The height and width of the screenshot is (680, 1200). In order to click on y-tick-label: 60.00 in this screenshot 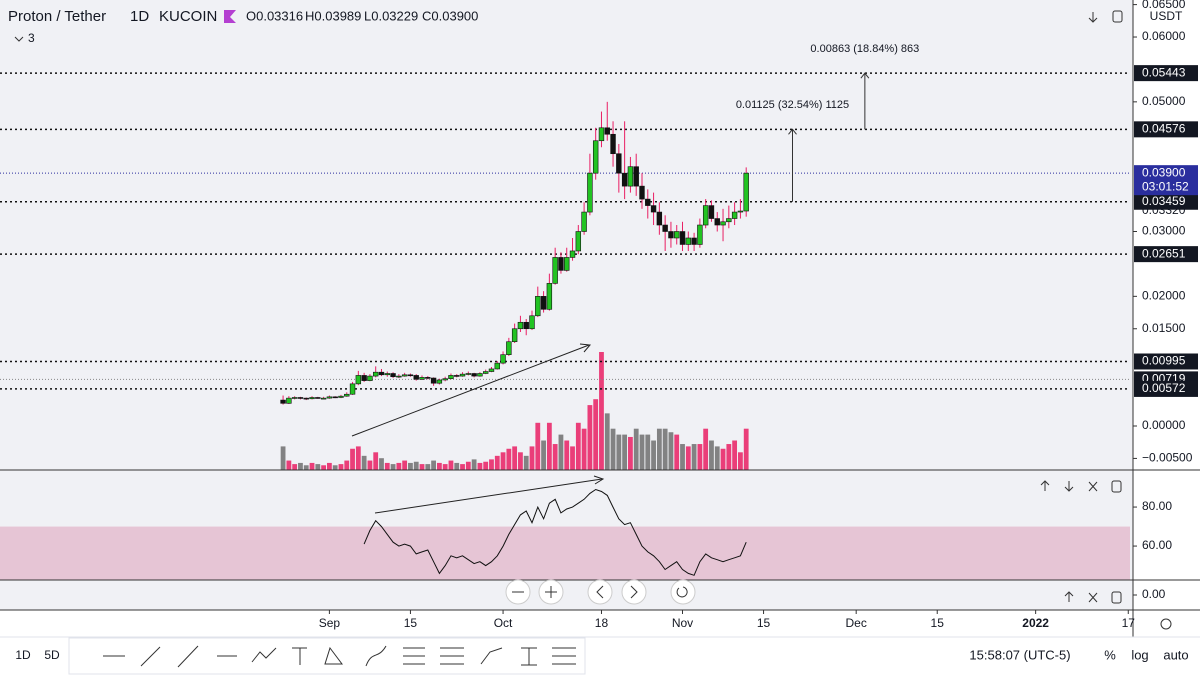, I will do `click(1157, 545)`.